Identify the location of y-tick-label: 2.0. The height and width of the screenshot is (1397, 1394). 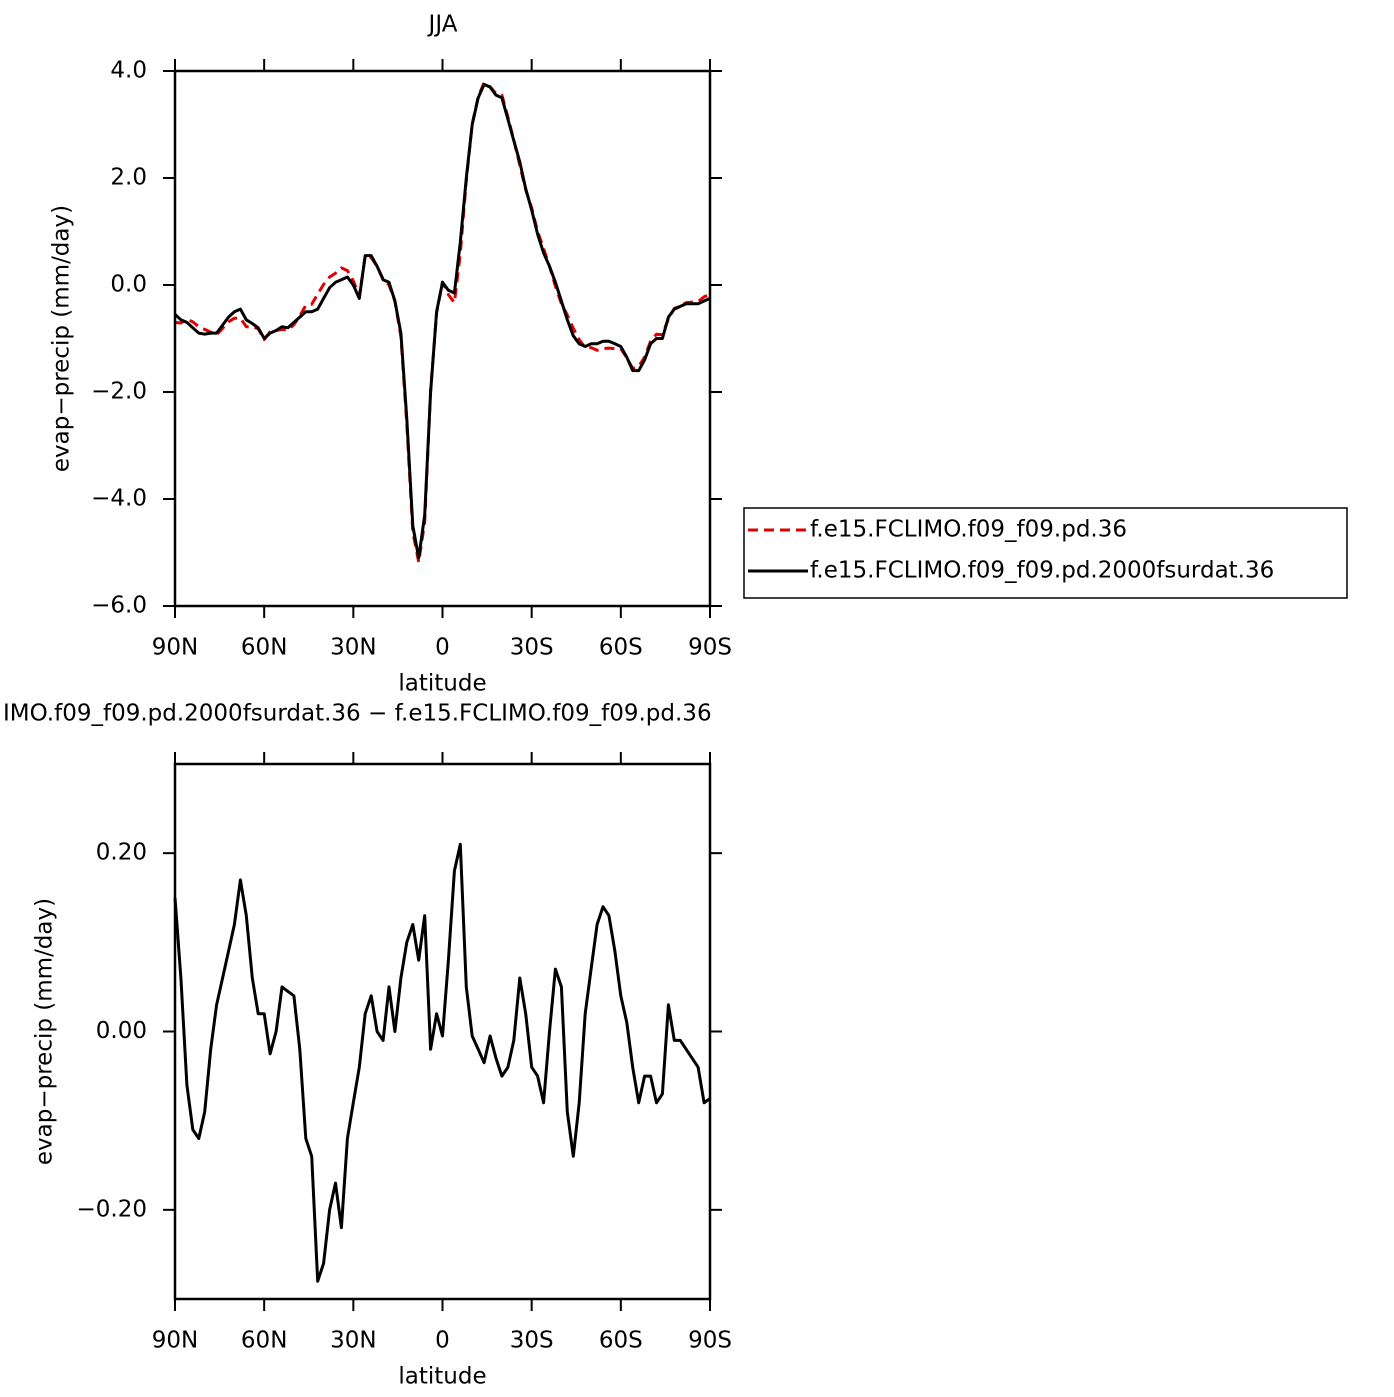
(128, 178).